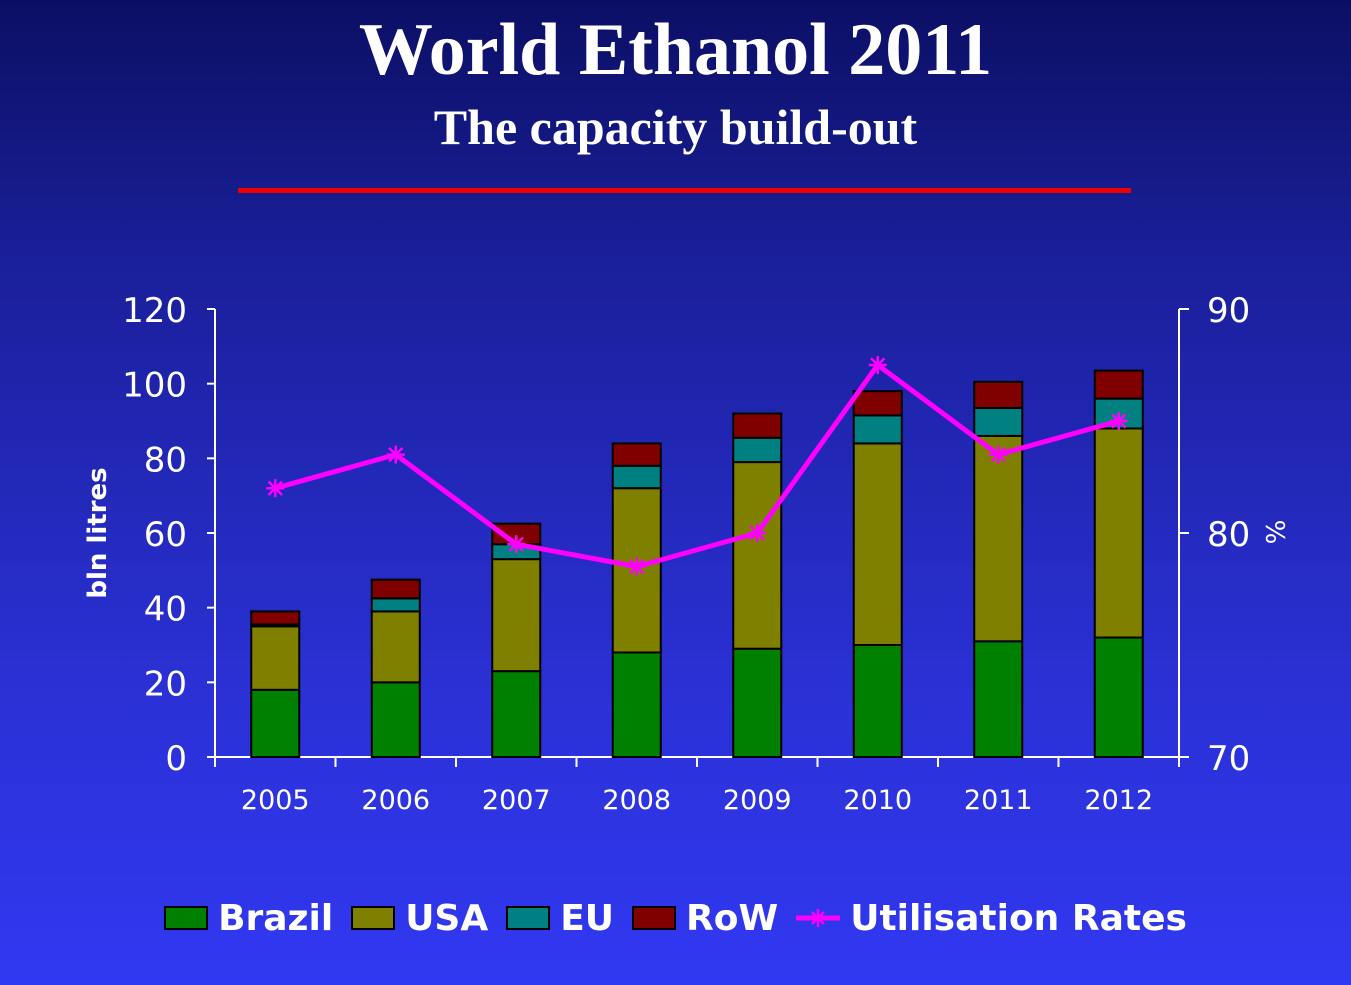 The image size is (1351, 985). What do you see at coordinates (176, 759) in the screenshot?
I see `y-tick-label-left: 0` at bounding box center [176, 759].